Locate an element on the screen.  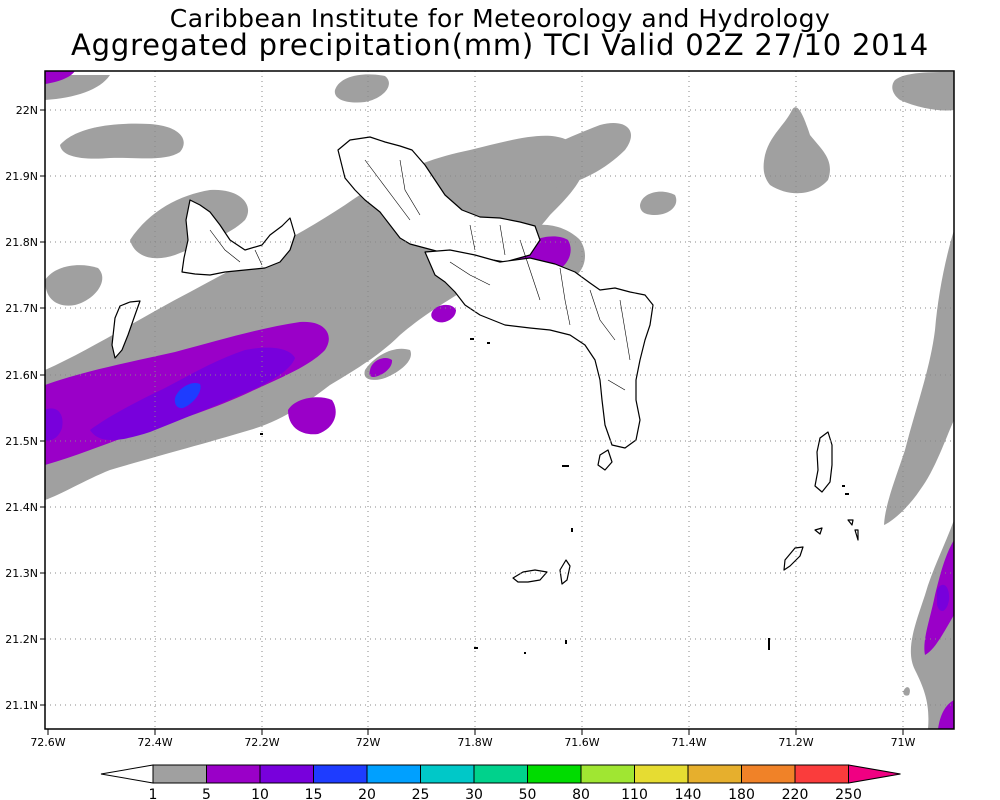
lat-tick-label: 21.7N is located at coordinates (21, 308).